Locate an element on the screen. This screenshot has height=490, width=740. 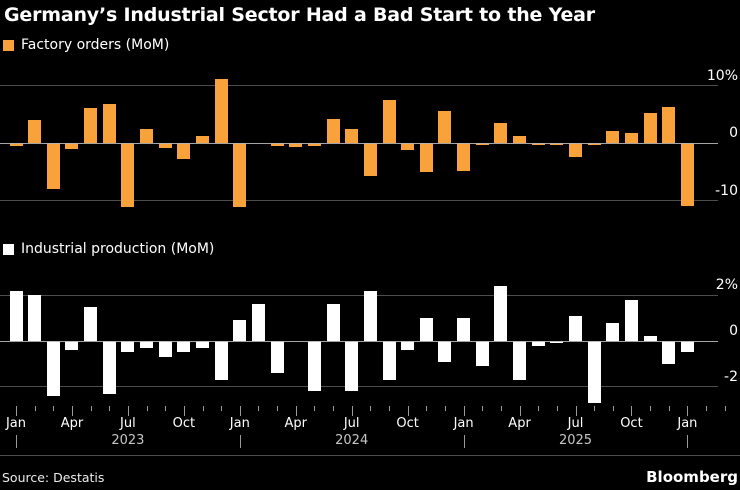
footer-divider is located at coordinates (370, 455).